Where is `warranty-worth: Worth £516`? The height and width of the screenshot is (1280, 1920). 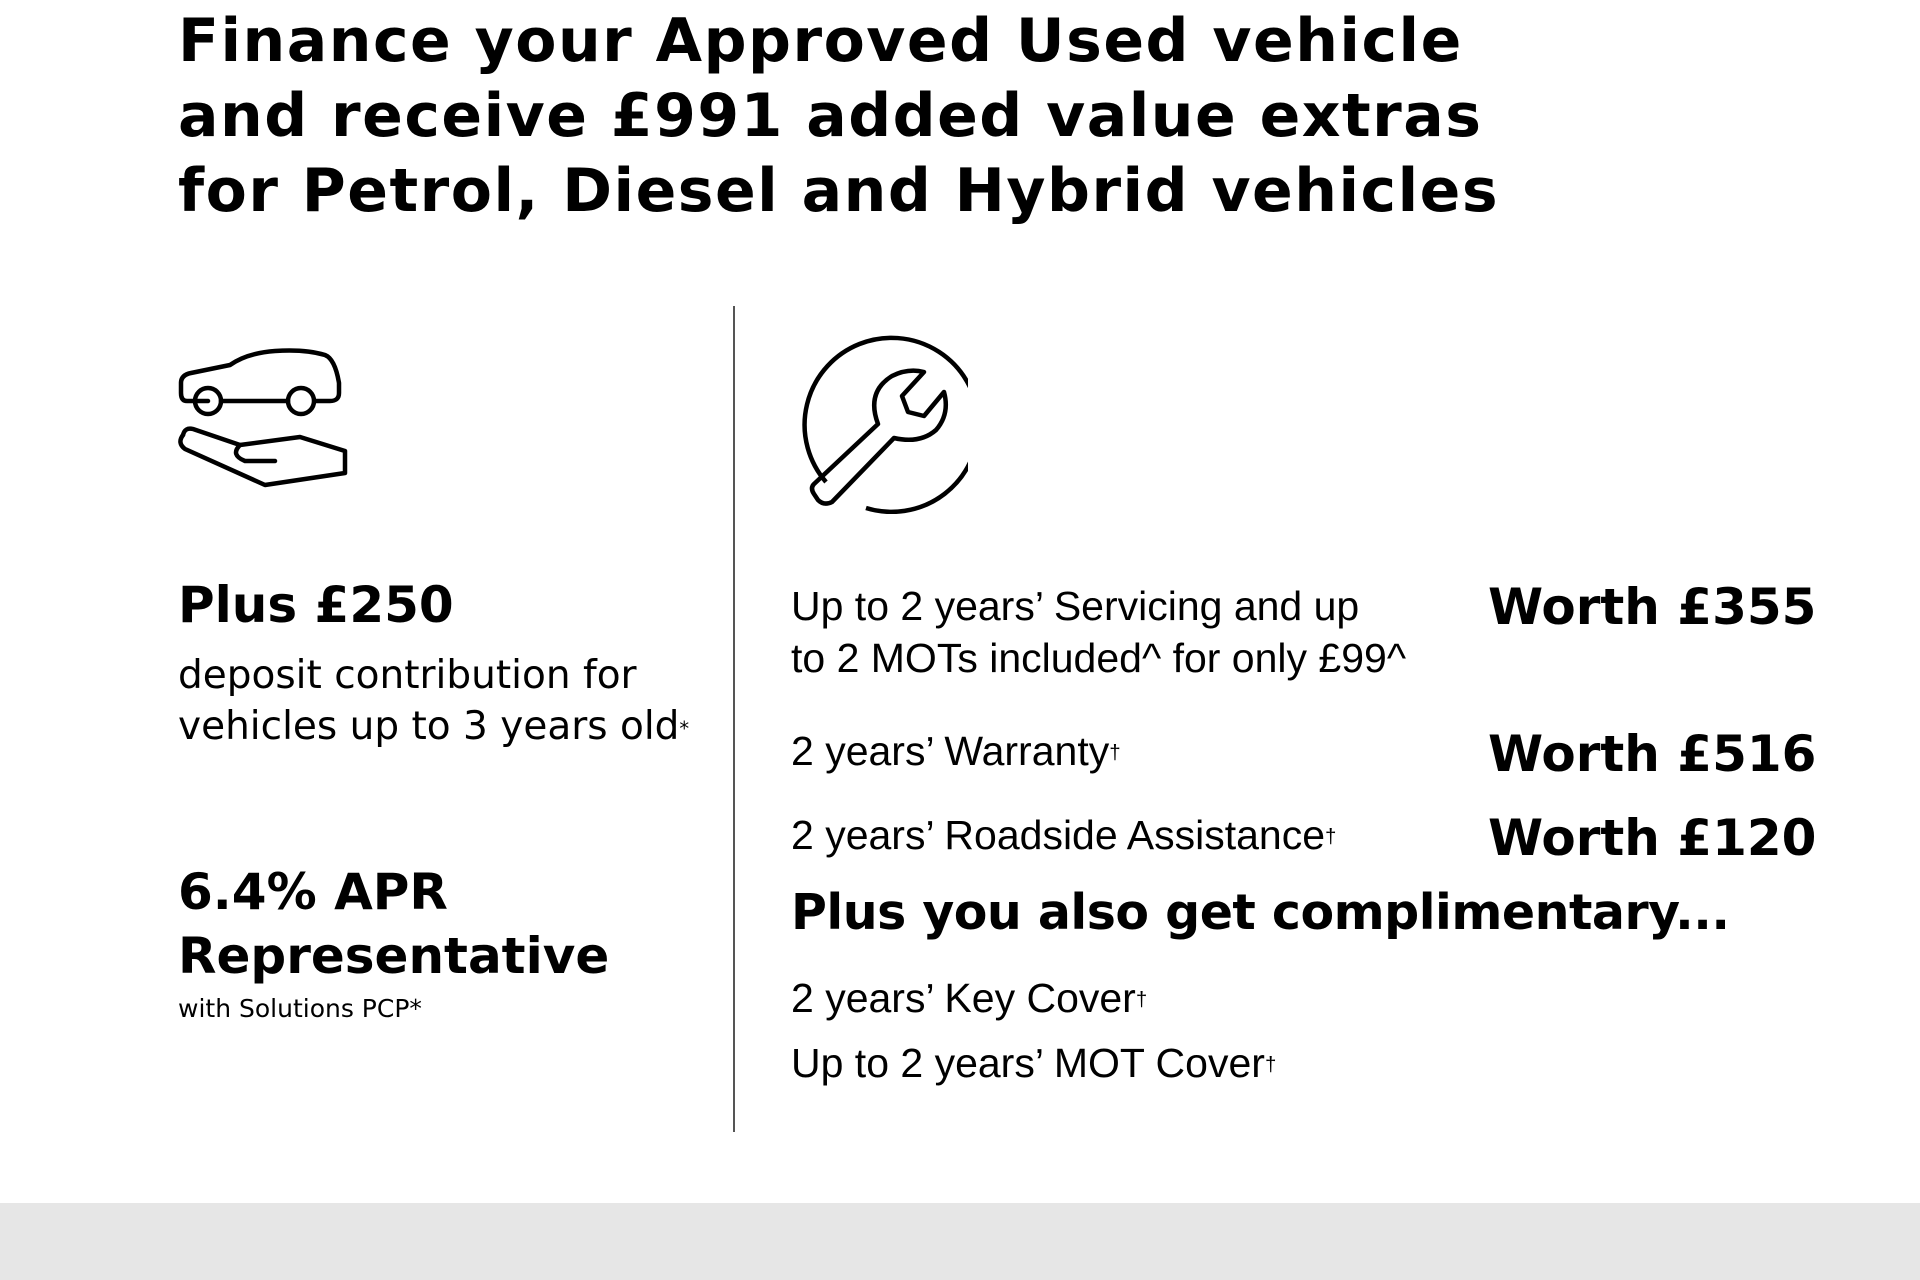 warranty-worth: Worth £516 is located at coordinates (1652, 754).